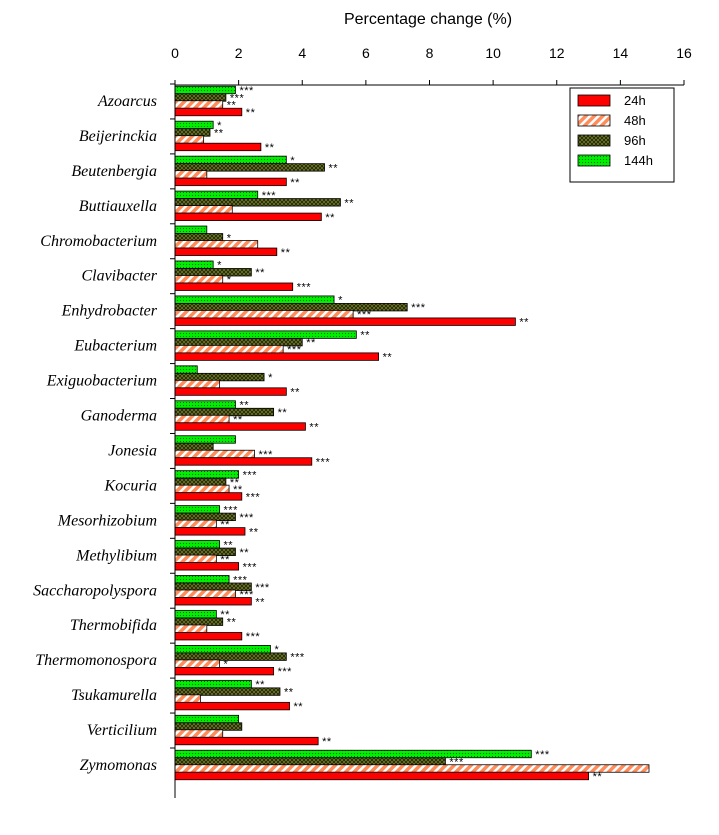 The height and width of the screenshot is (835, 719). I want to click on category-label: Thermobifida, so click(113, 625).